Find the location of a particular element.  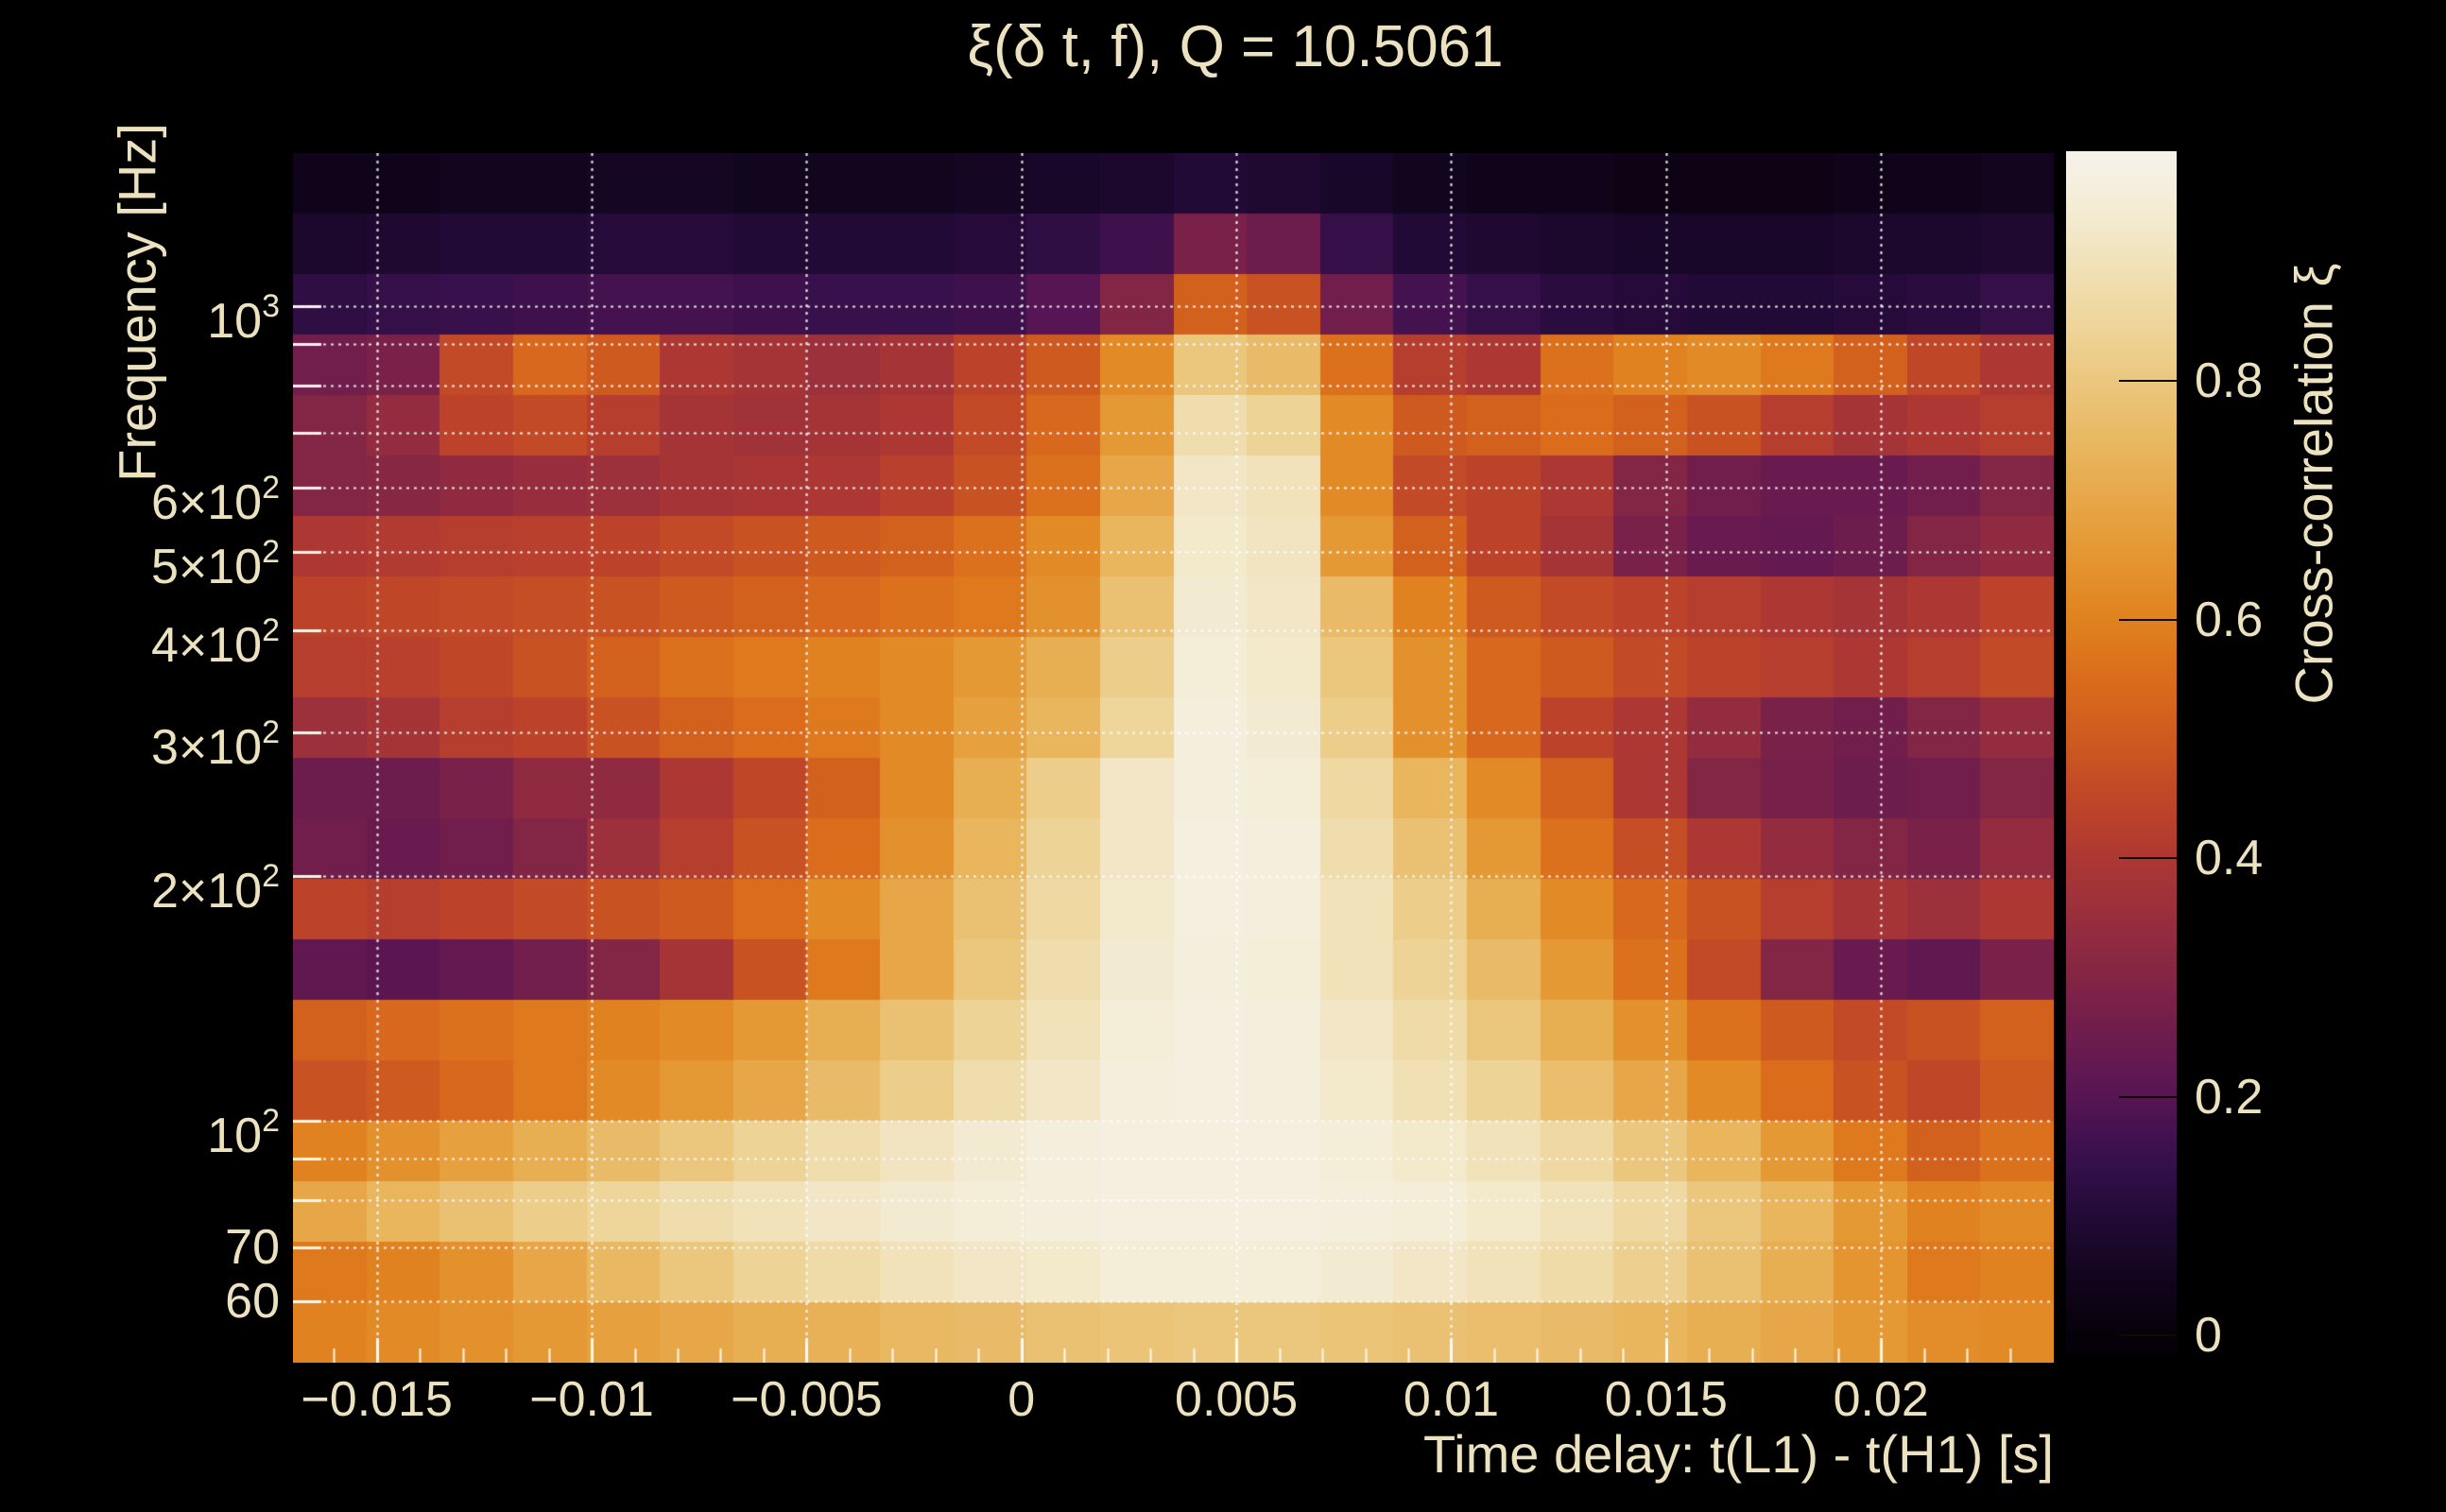

colorbar-tick-label: 0.4 is located at coordinates (2229, 858).